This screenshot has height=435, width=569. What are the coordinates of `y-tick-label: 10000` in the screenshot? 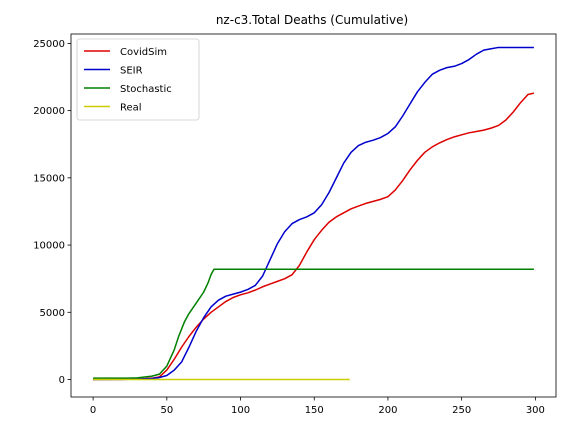 It's located at (49, 246).